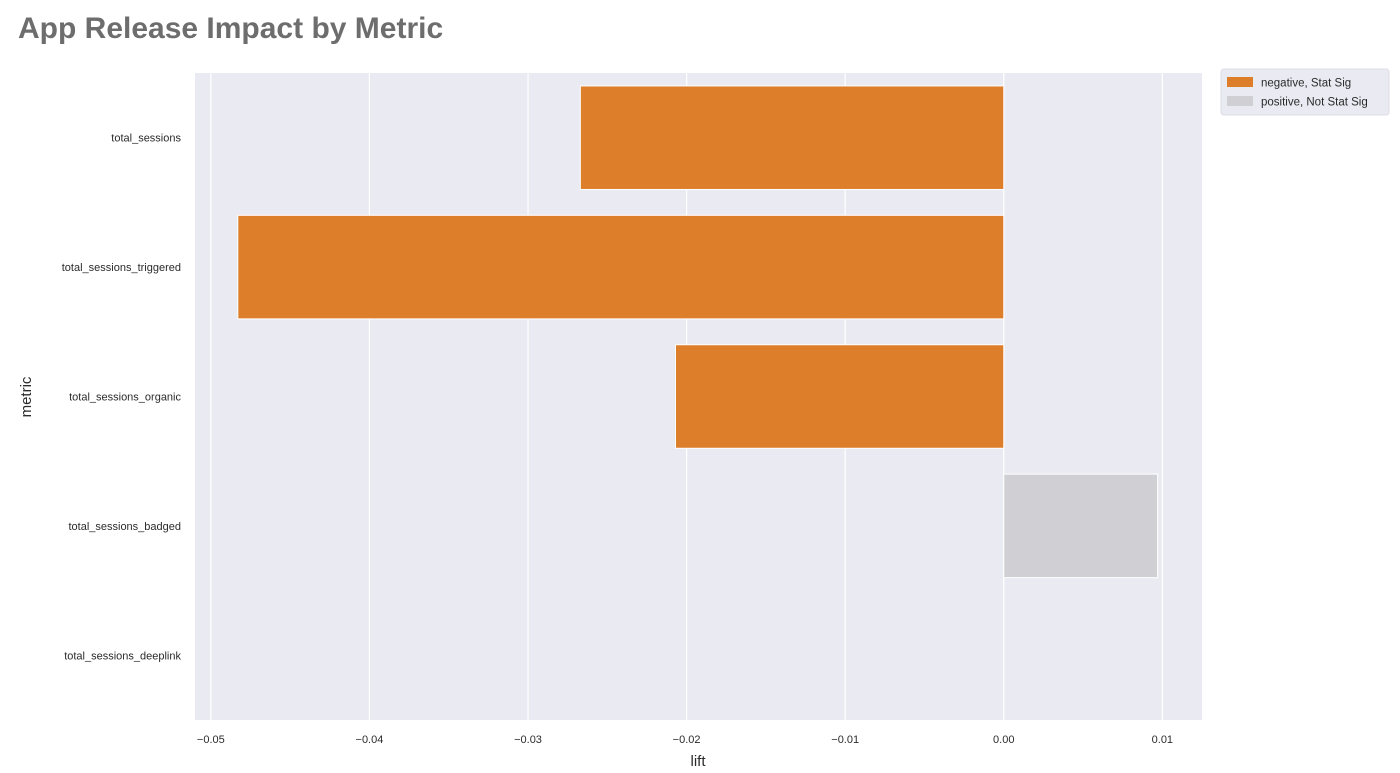  Describe the element at coordinates (121, 268) in the screenshot. I see `y-tick-label: total_sessions_triggered` at that location.